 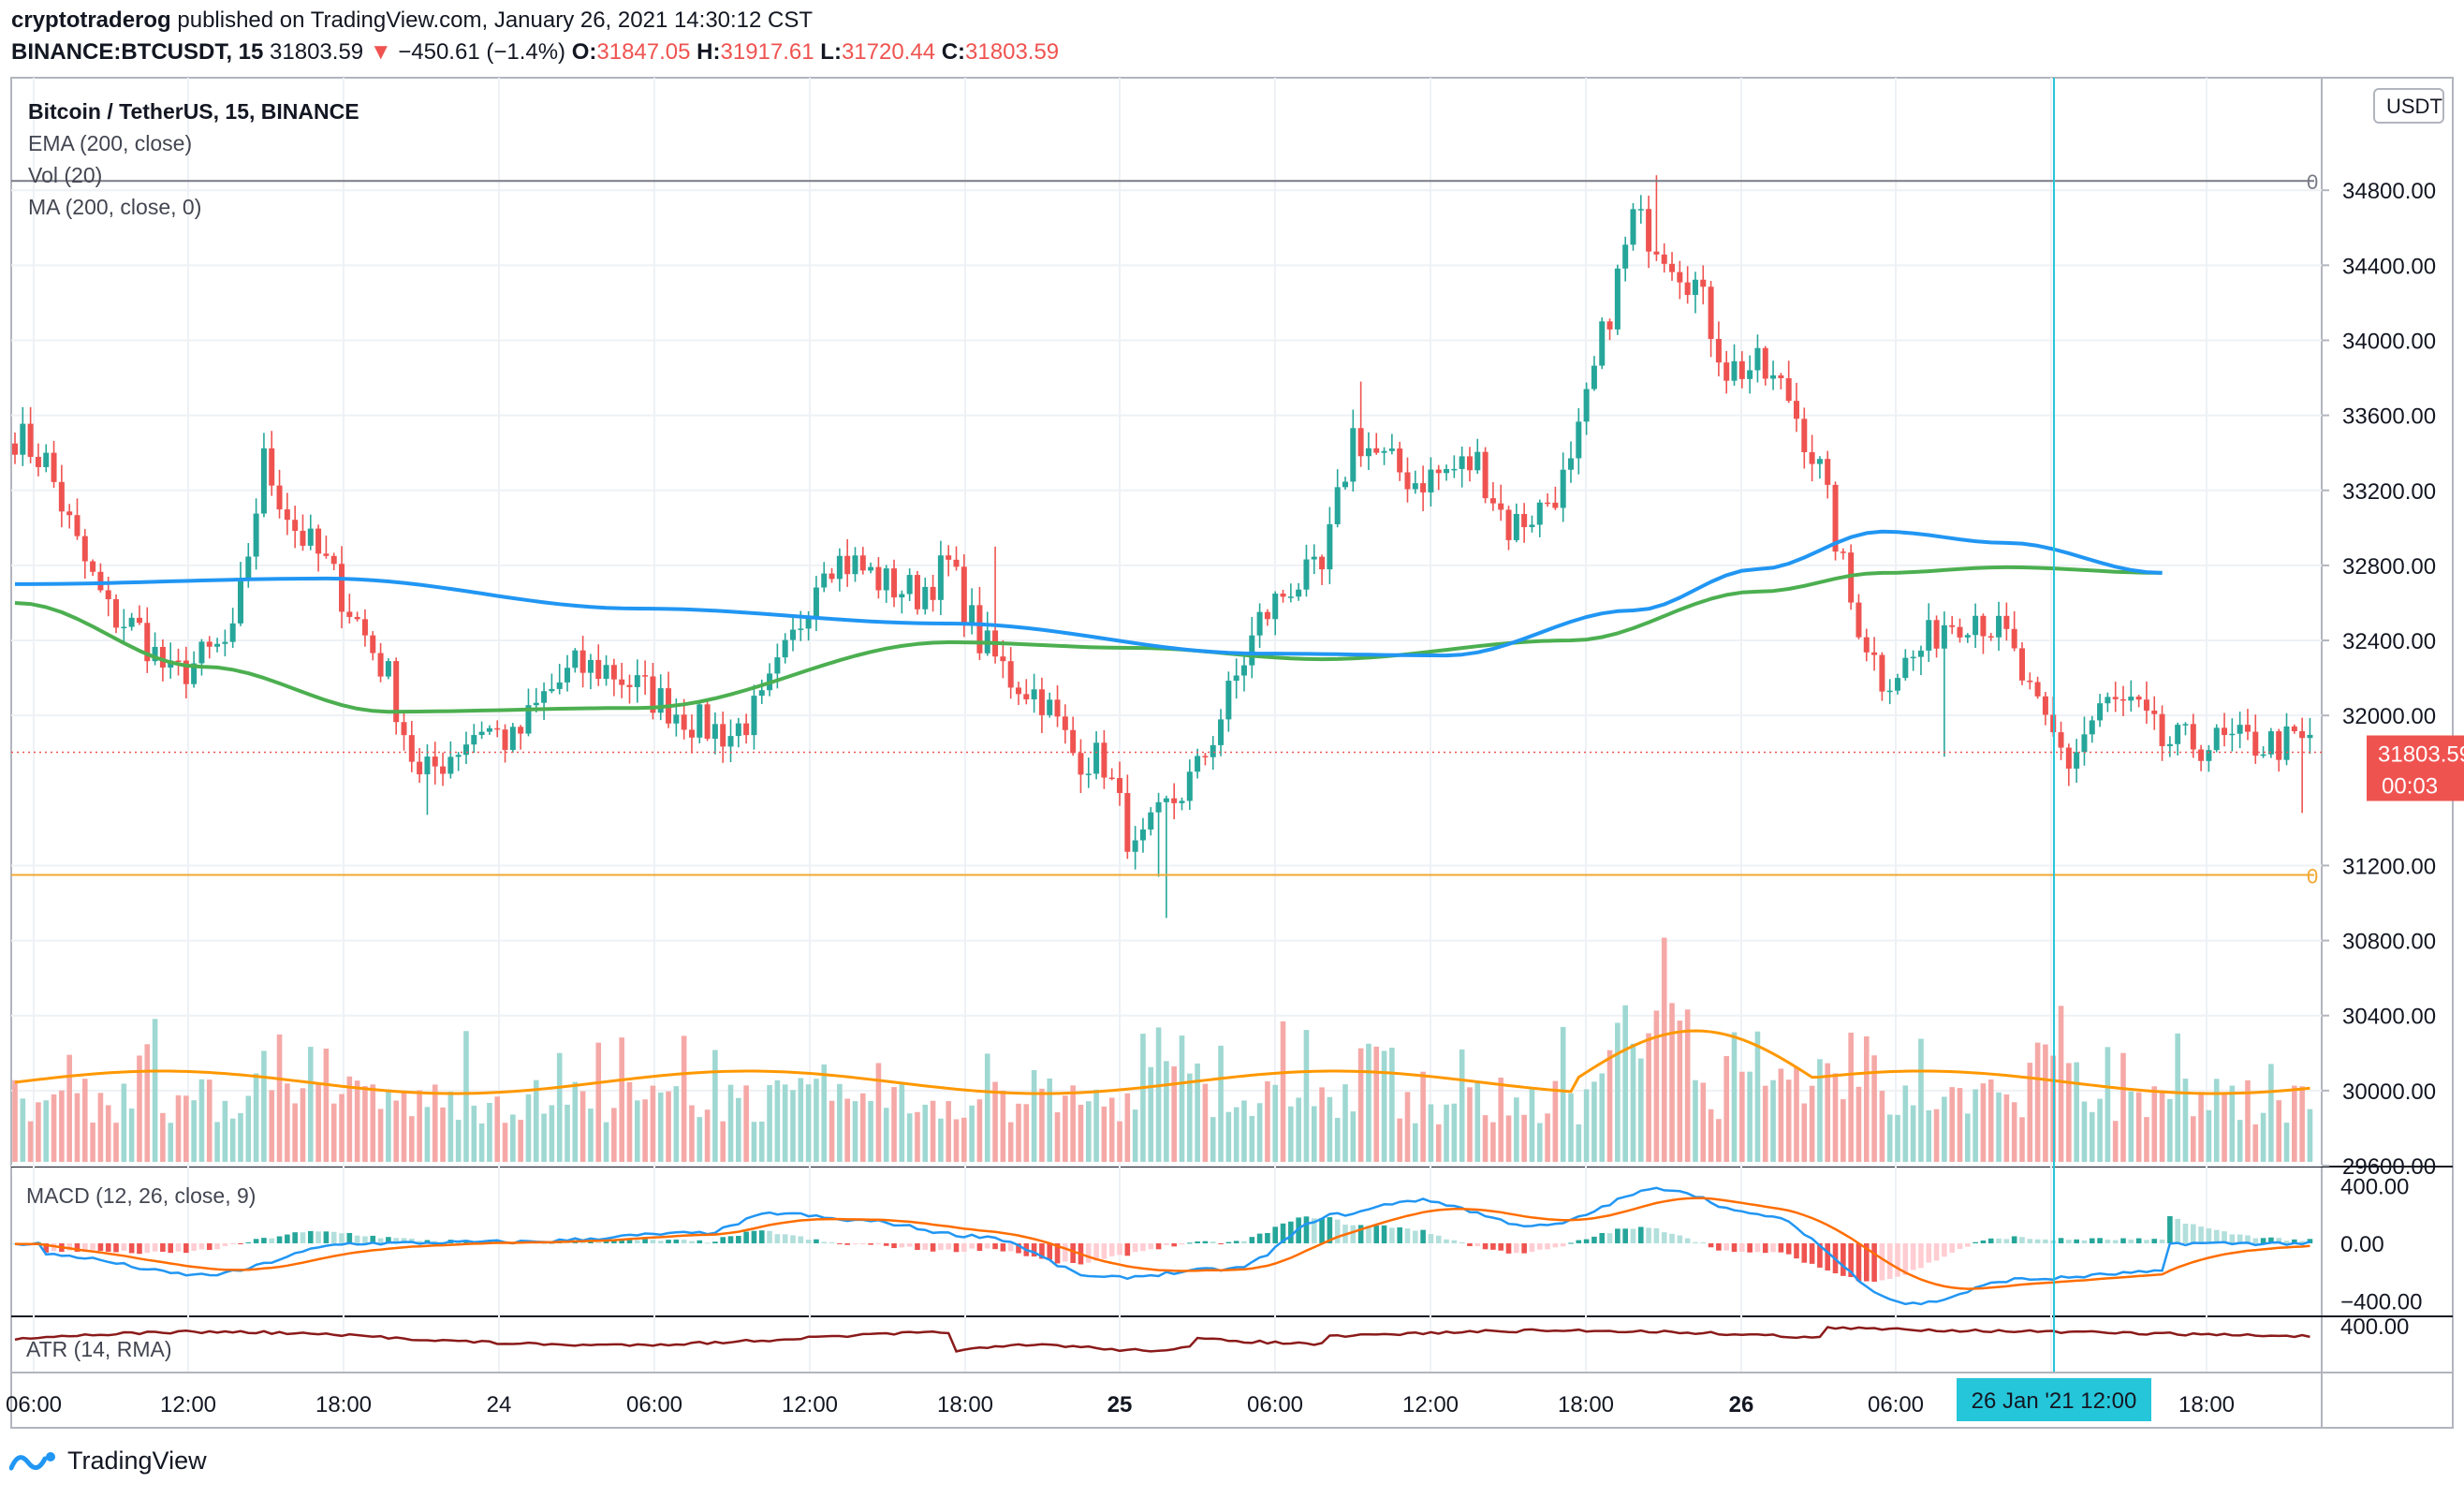 What do you see at coordinates (137, 1461) in the screenshot?
I see `brand-name: TradingView` at bounding box center [137, 1461].